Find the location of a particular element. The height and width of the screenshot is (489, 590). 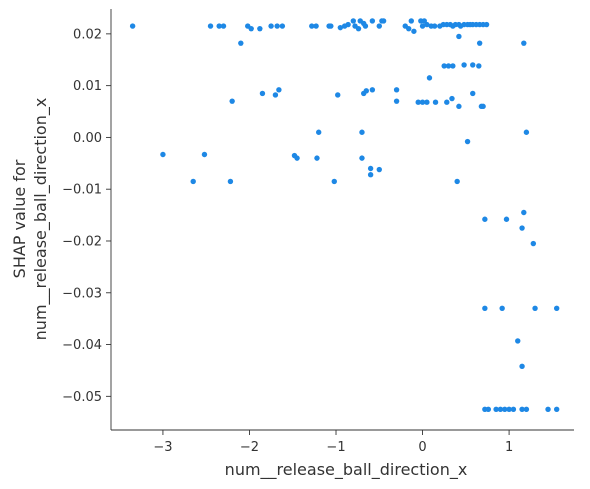

x-tick-label: −1 is located at coordinates (335, 447).